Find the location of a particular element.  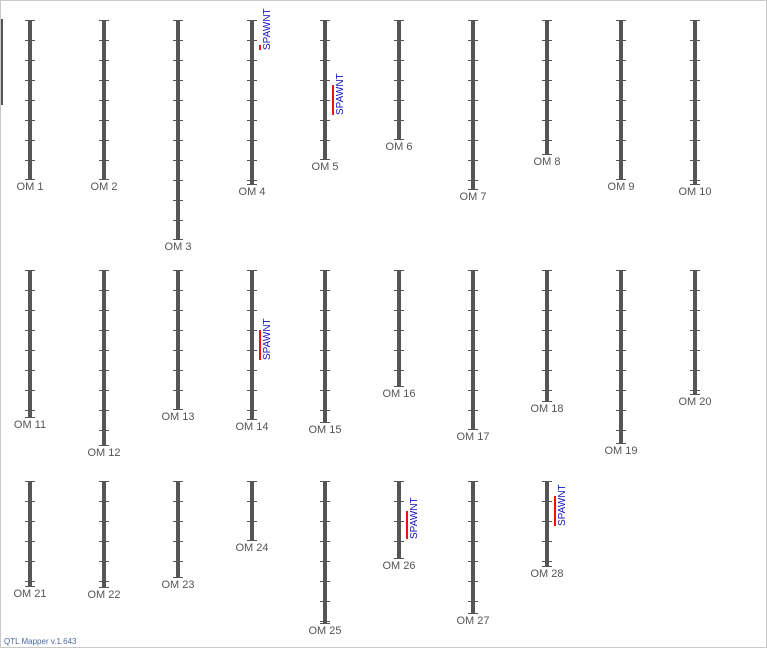

linkage-group-label: OM 13 is located at coordinates (177, 417).